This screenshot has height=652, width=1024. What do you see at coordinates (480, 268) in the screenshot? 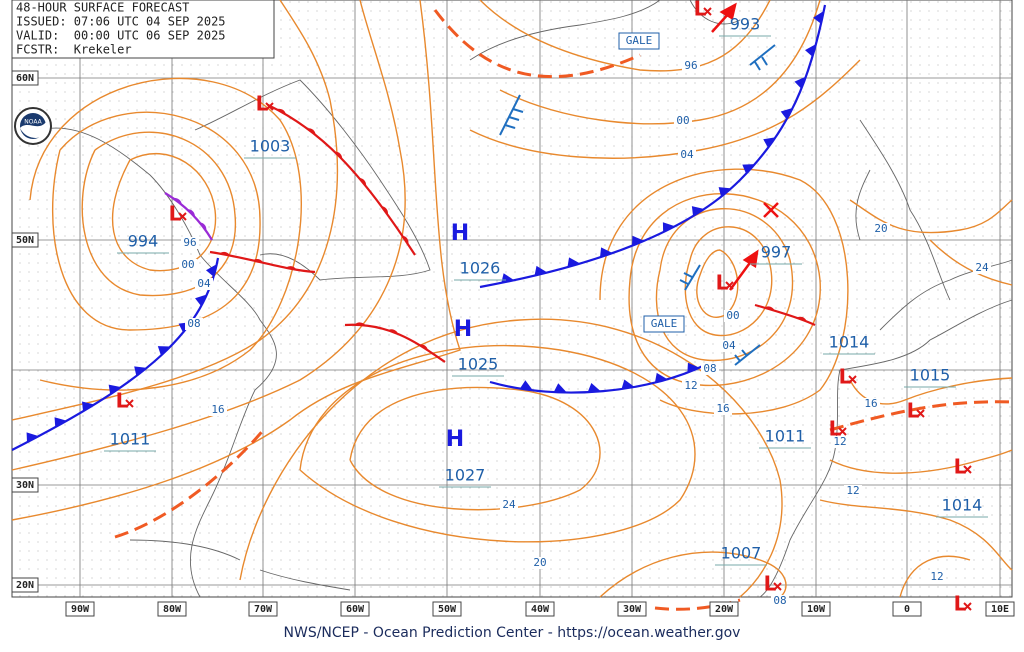
I see `pressure-label: 1026` at bounding box center [480, 268].